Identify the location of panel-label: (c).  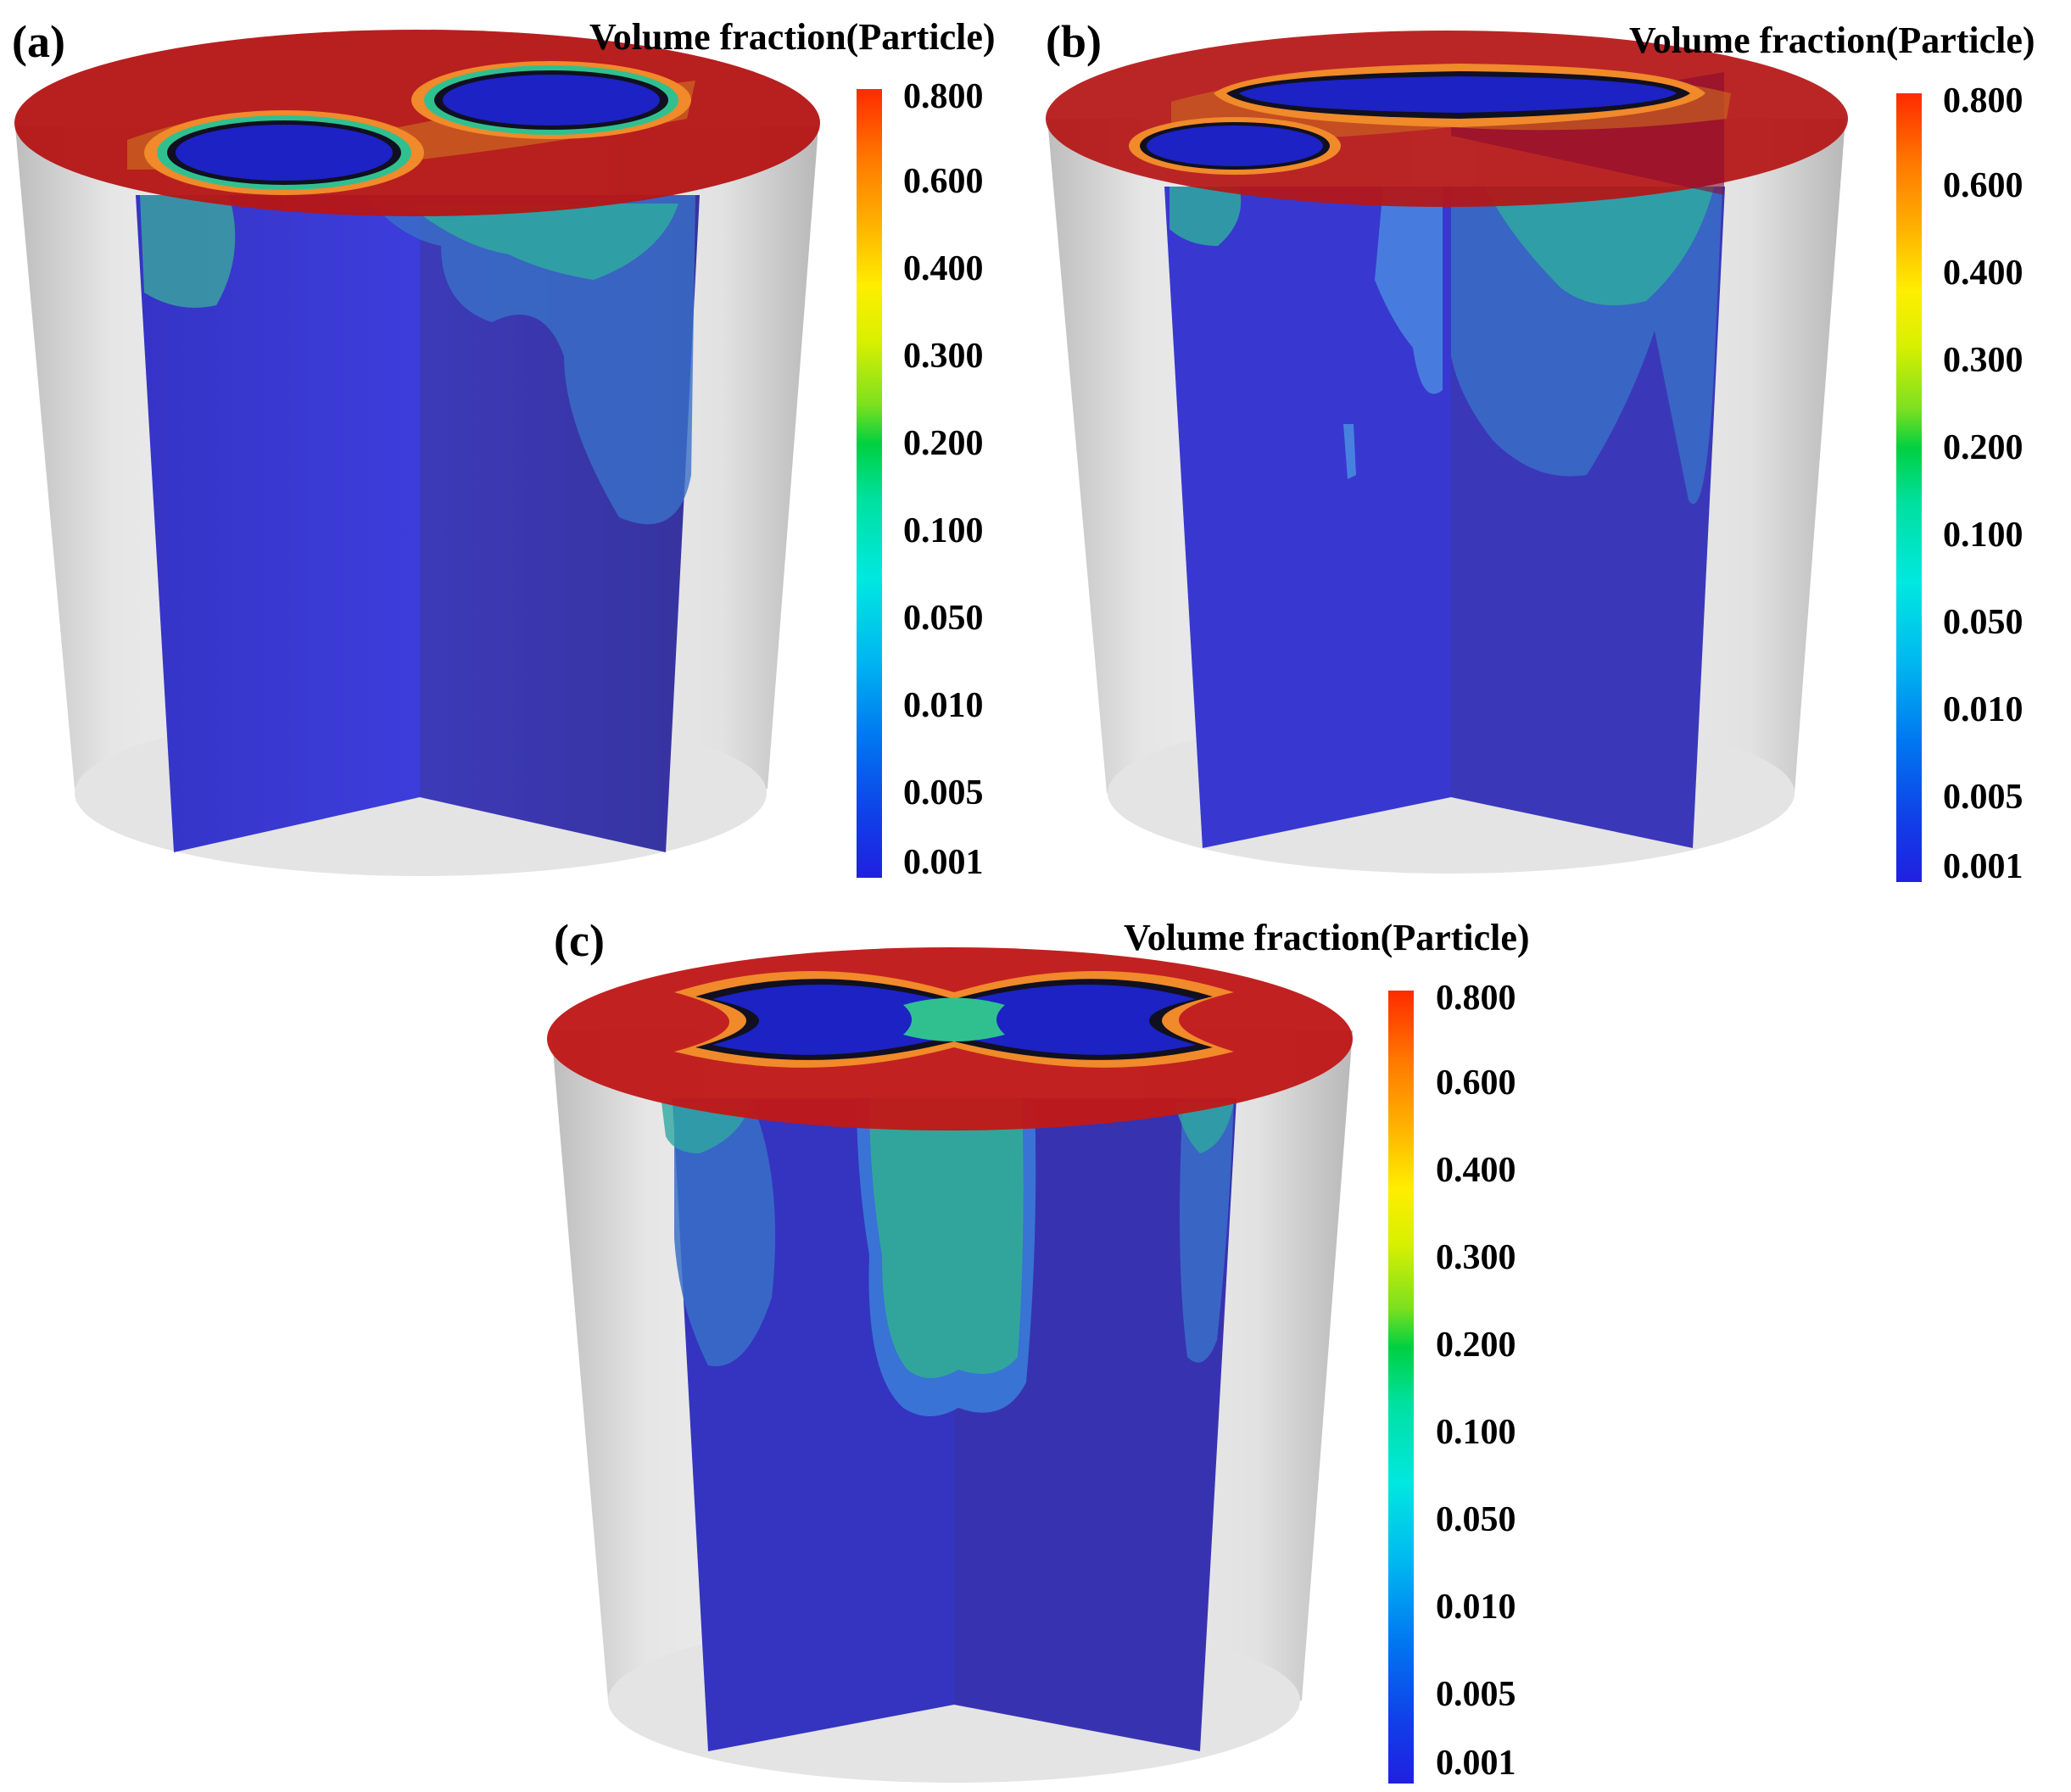
(579, 940).